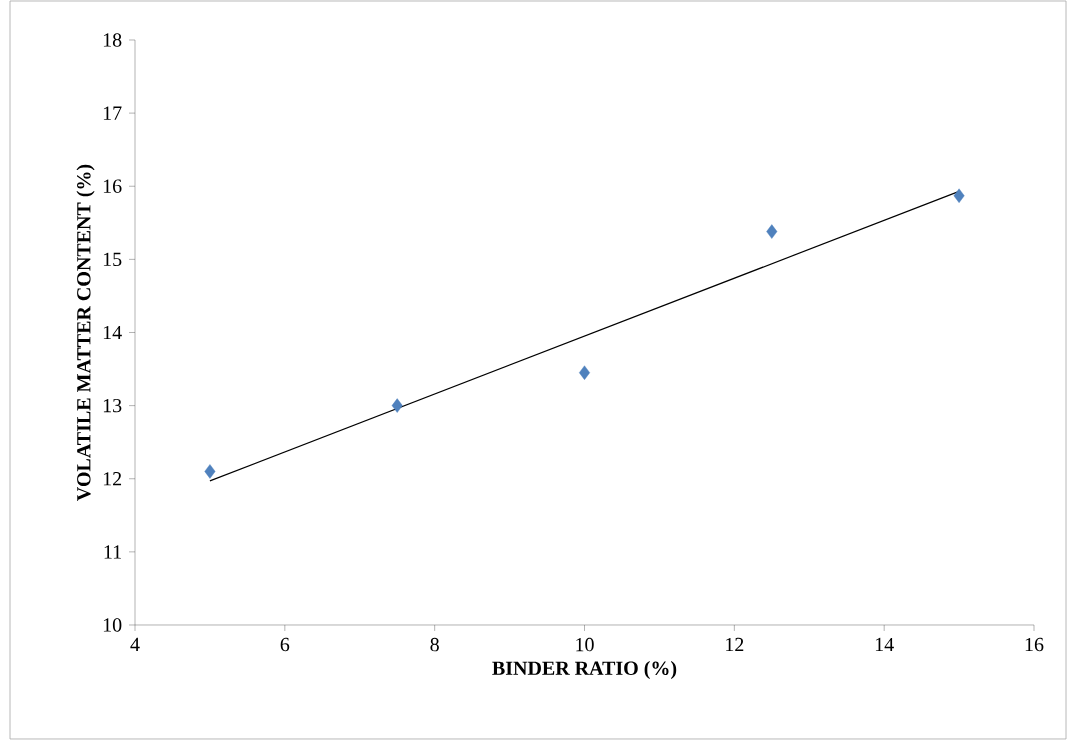 This screenshot has height=743, width=1068. Describe the element at coordinates (584, 670) in the screenshot. I see `x-axis-title: BINDER RATIO (%)` at that location.